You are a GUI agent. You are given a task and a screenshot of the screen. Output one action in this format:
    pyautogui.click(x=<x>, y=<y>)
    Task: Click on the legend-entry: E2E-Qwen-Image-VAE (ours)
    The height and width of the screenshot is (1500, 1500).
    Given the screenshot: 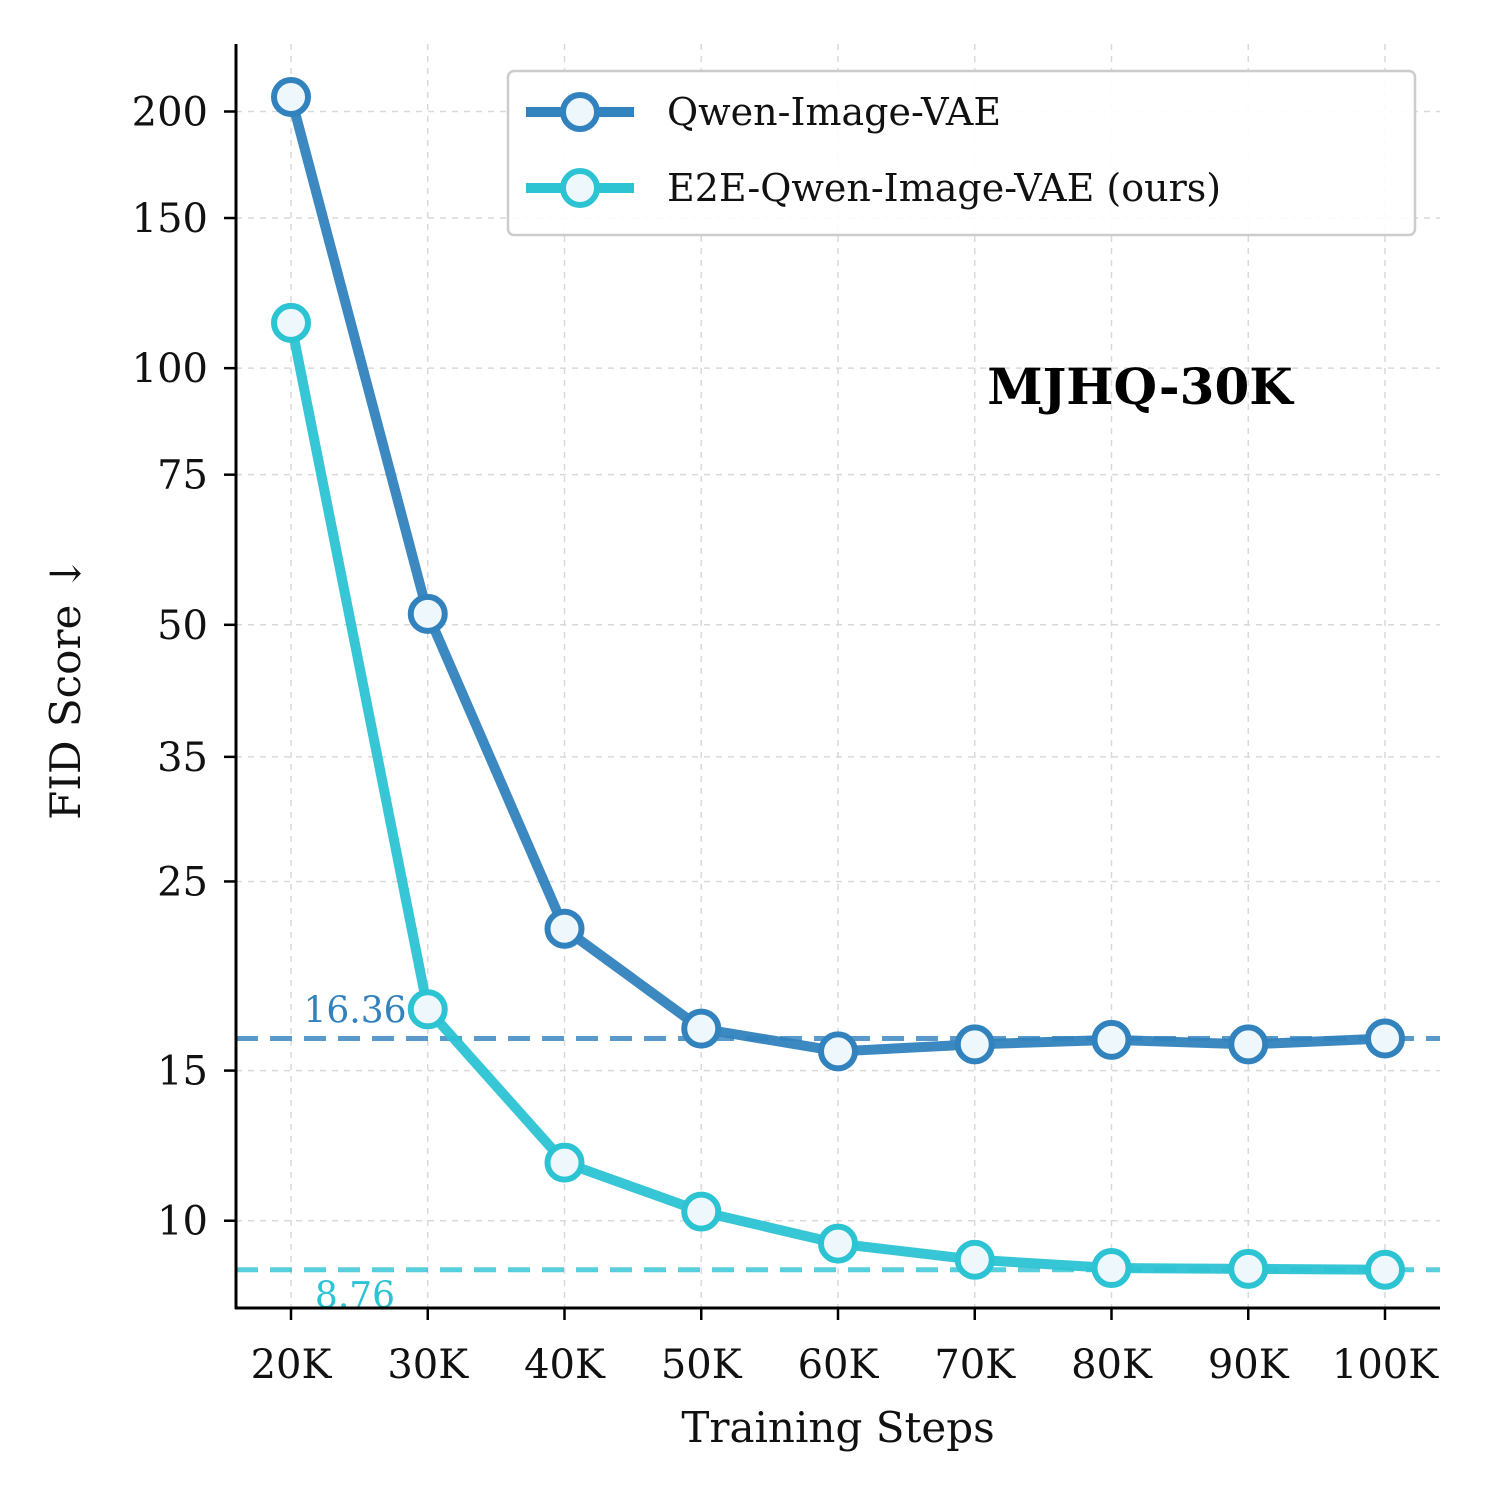 What is the action you would take?
    pyautogui.click(x=873, y=188)
    